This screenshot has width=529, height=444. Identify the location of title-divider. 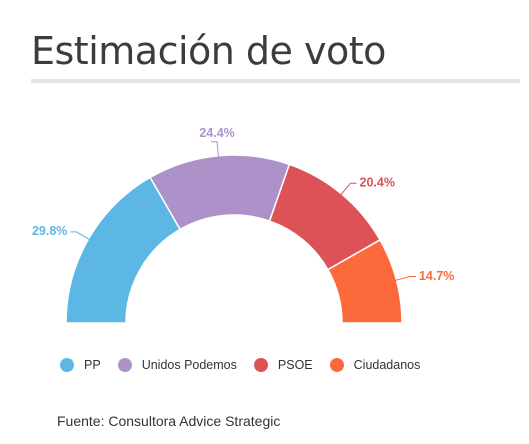
(275, 81).